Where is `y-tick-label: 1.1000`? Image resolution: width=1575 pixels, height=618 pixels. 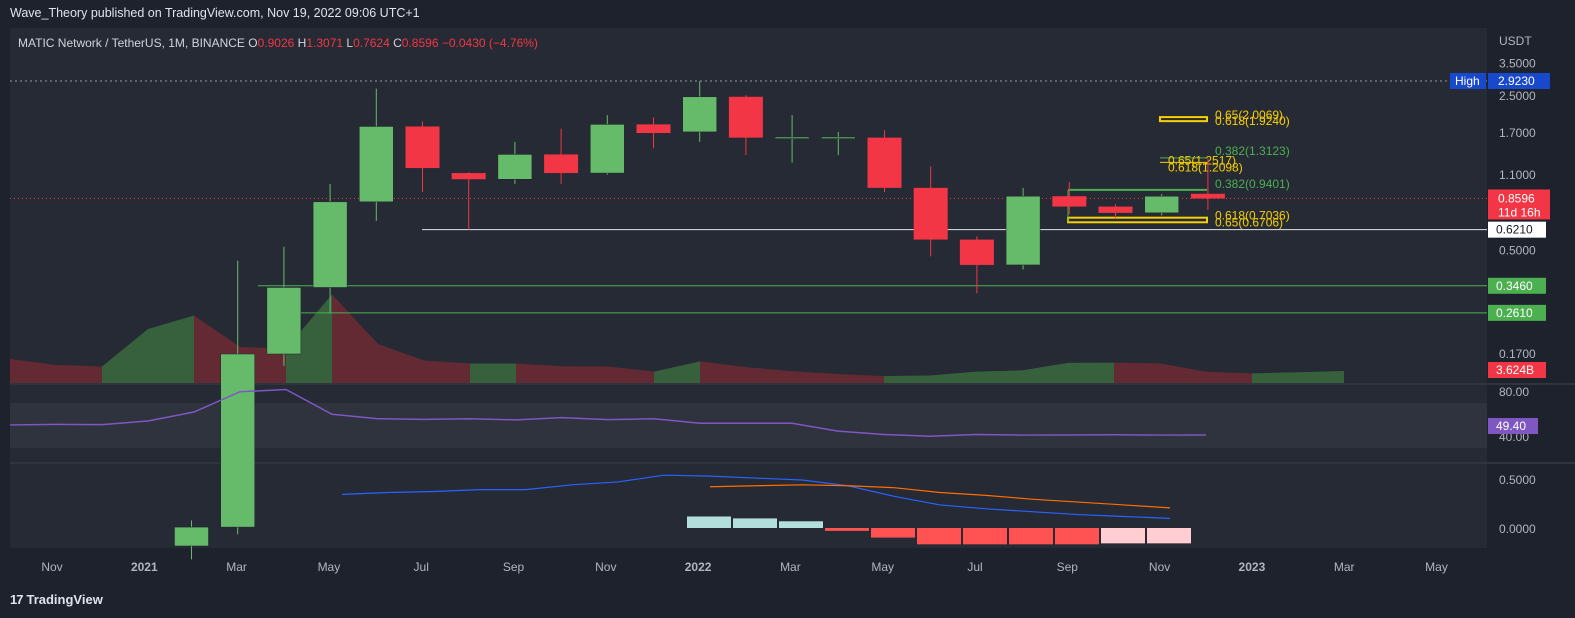
y-tick-label: 1.1000 is located at coordinates (1517, 175).